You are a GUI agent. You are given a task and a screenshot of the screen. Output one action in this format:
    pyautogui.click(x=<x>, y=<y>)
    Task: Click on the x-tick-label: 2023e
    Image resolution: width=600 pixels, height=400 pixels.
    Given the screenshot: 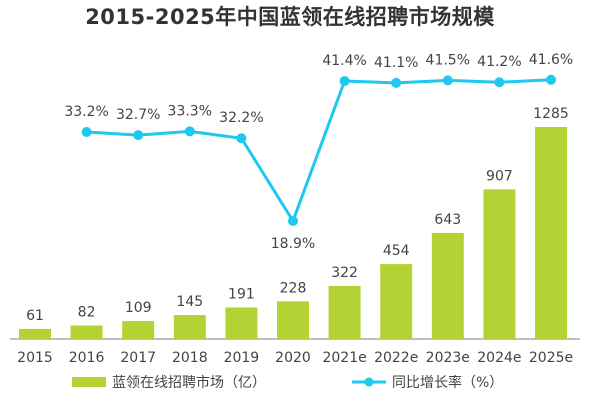 What is the action you would take?
    pyautogui.click(x=448, y=358)
    